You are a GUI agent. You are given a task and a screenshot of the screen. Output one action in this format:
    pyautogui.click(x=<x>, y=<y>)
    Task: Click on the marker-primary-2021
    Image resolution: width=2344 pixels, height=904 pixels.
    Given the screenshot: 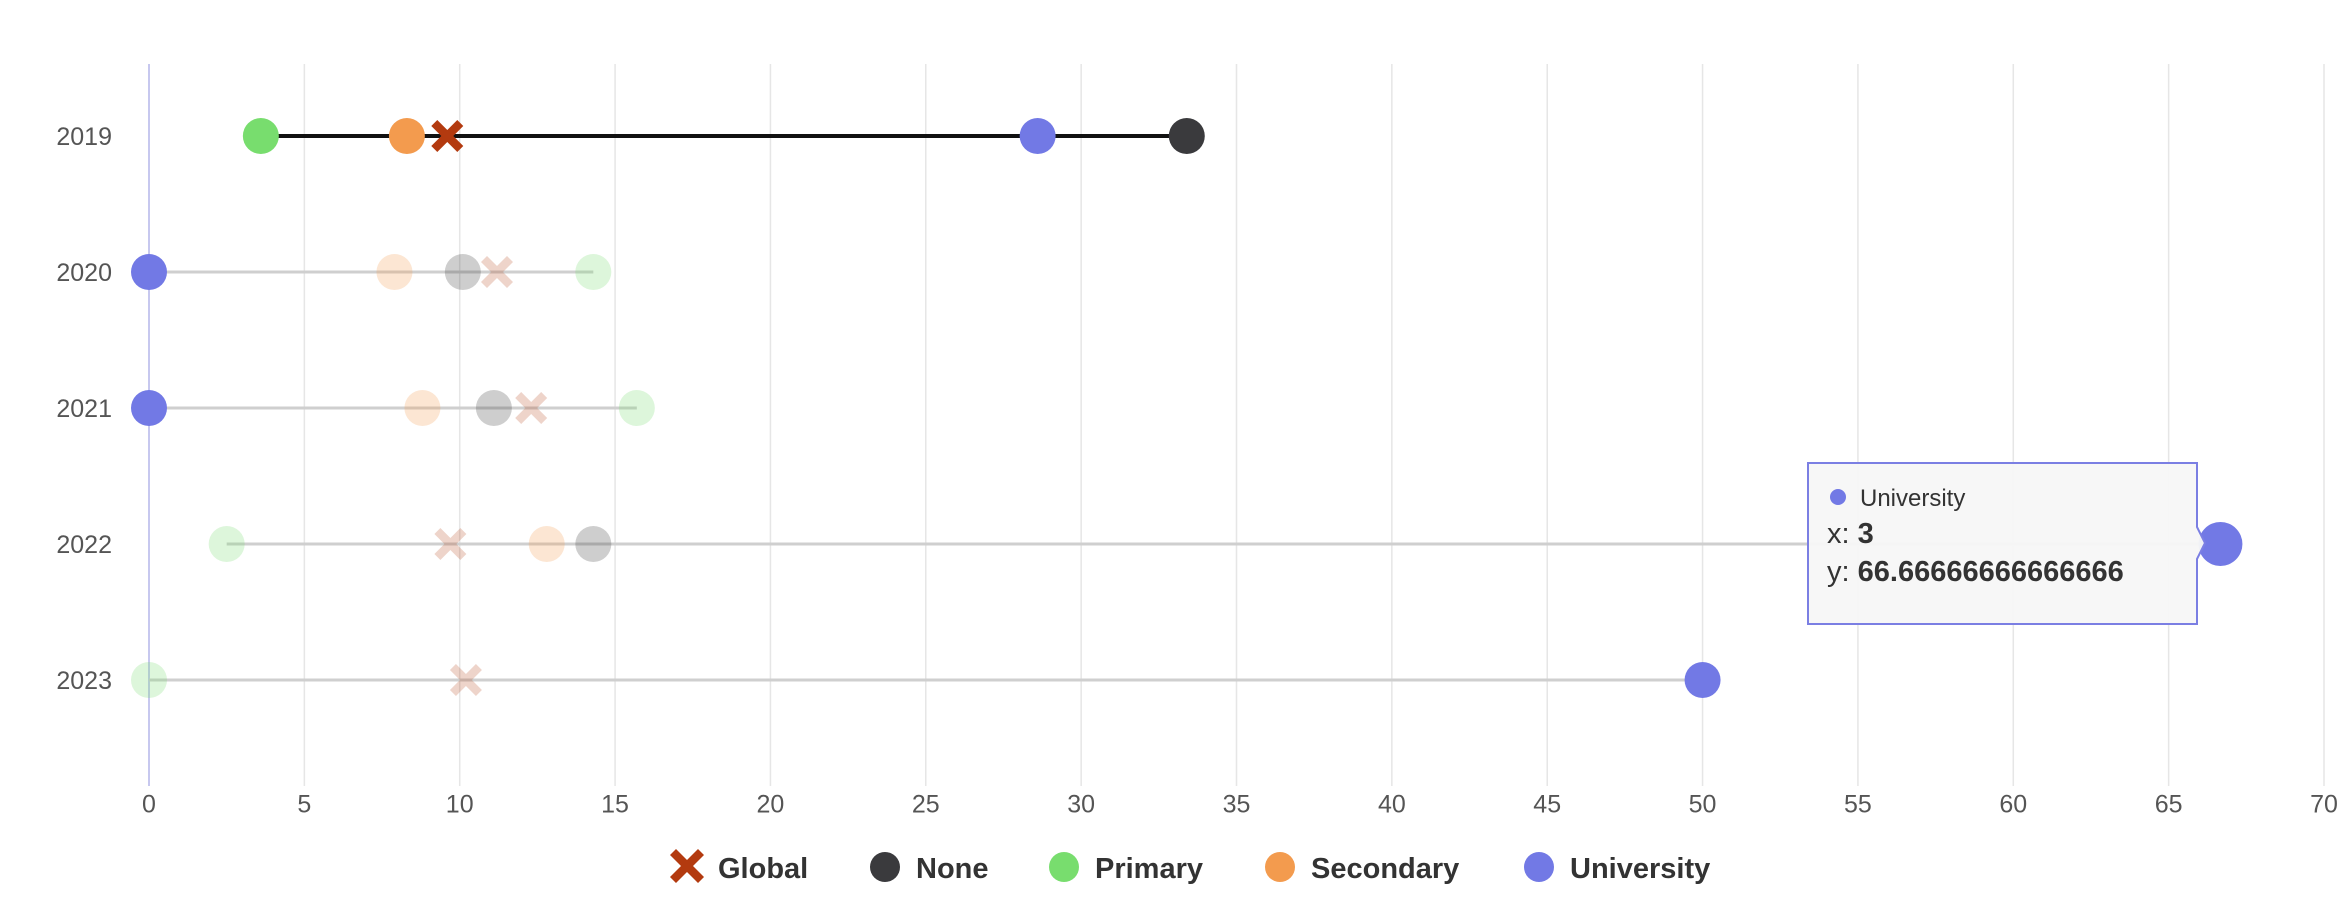 What is the action you would take?
    pyautogui.click(x=636, y=408)
    